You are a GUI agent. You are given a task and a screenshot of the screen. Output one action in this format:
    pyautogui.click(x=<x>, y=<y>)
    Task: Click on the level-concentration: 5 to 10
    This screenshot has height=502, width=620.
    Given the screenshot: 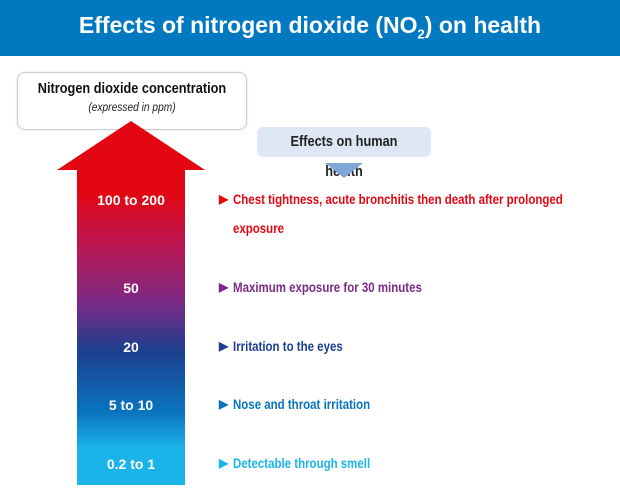 What is the action you would take?
    pyautogui.click(x=131, y=405)
    